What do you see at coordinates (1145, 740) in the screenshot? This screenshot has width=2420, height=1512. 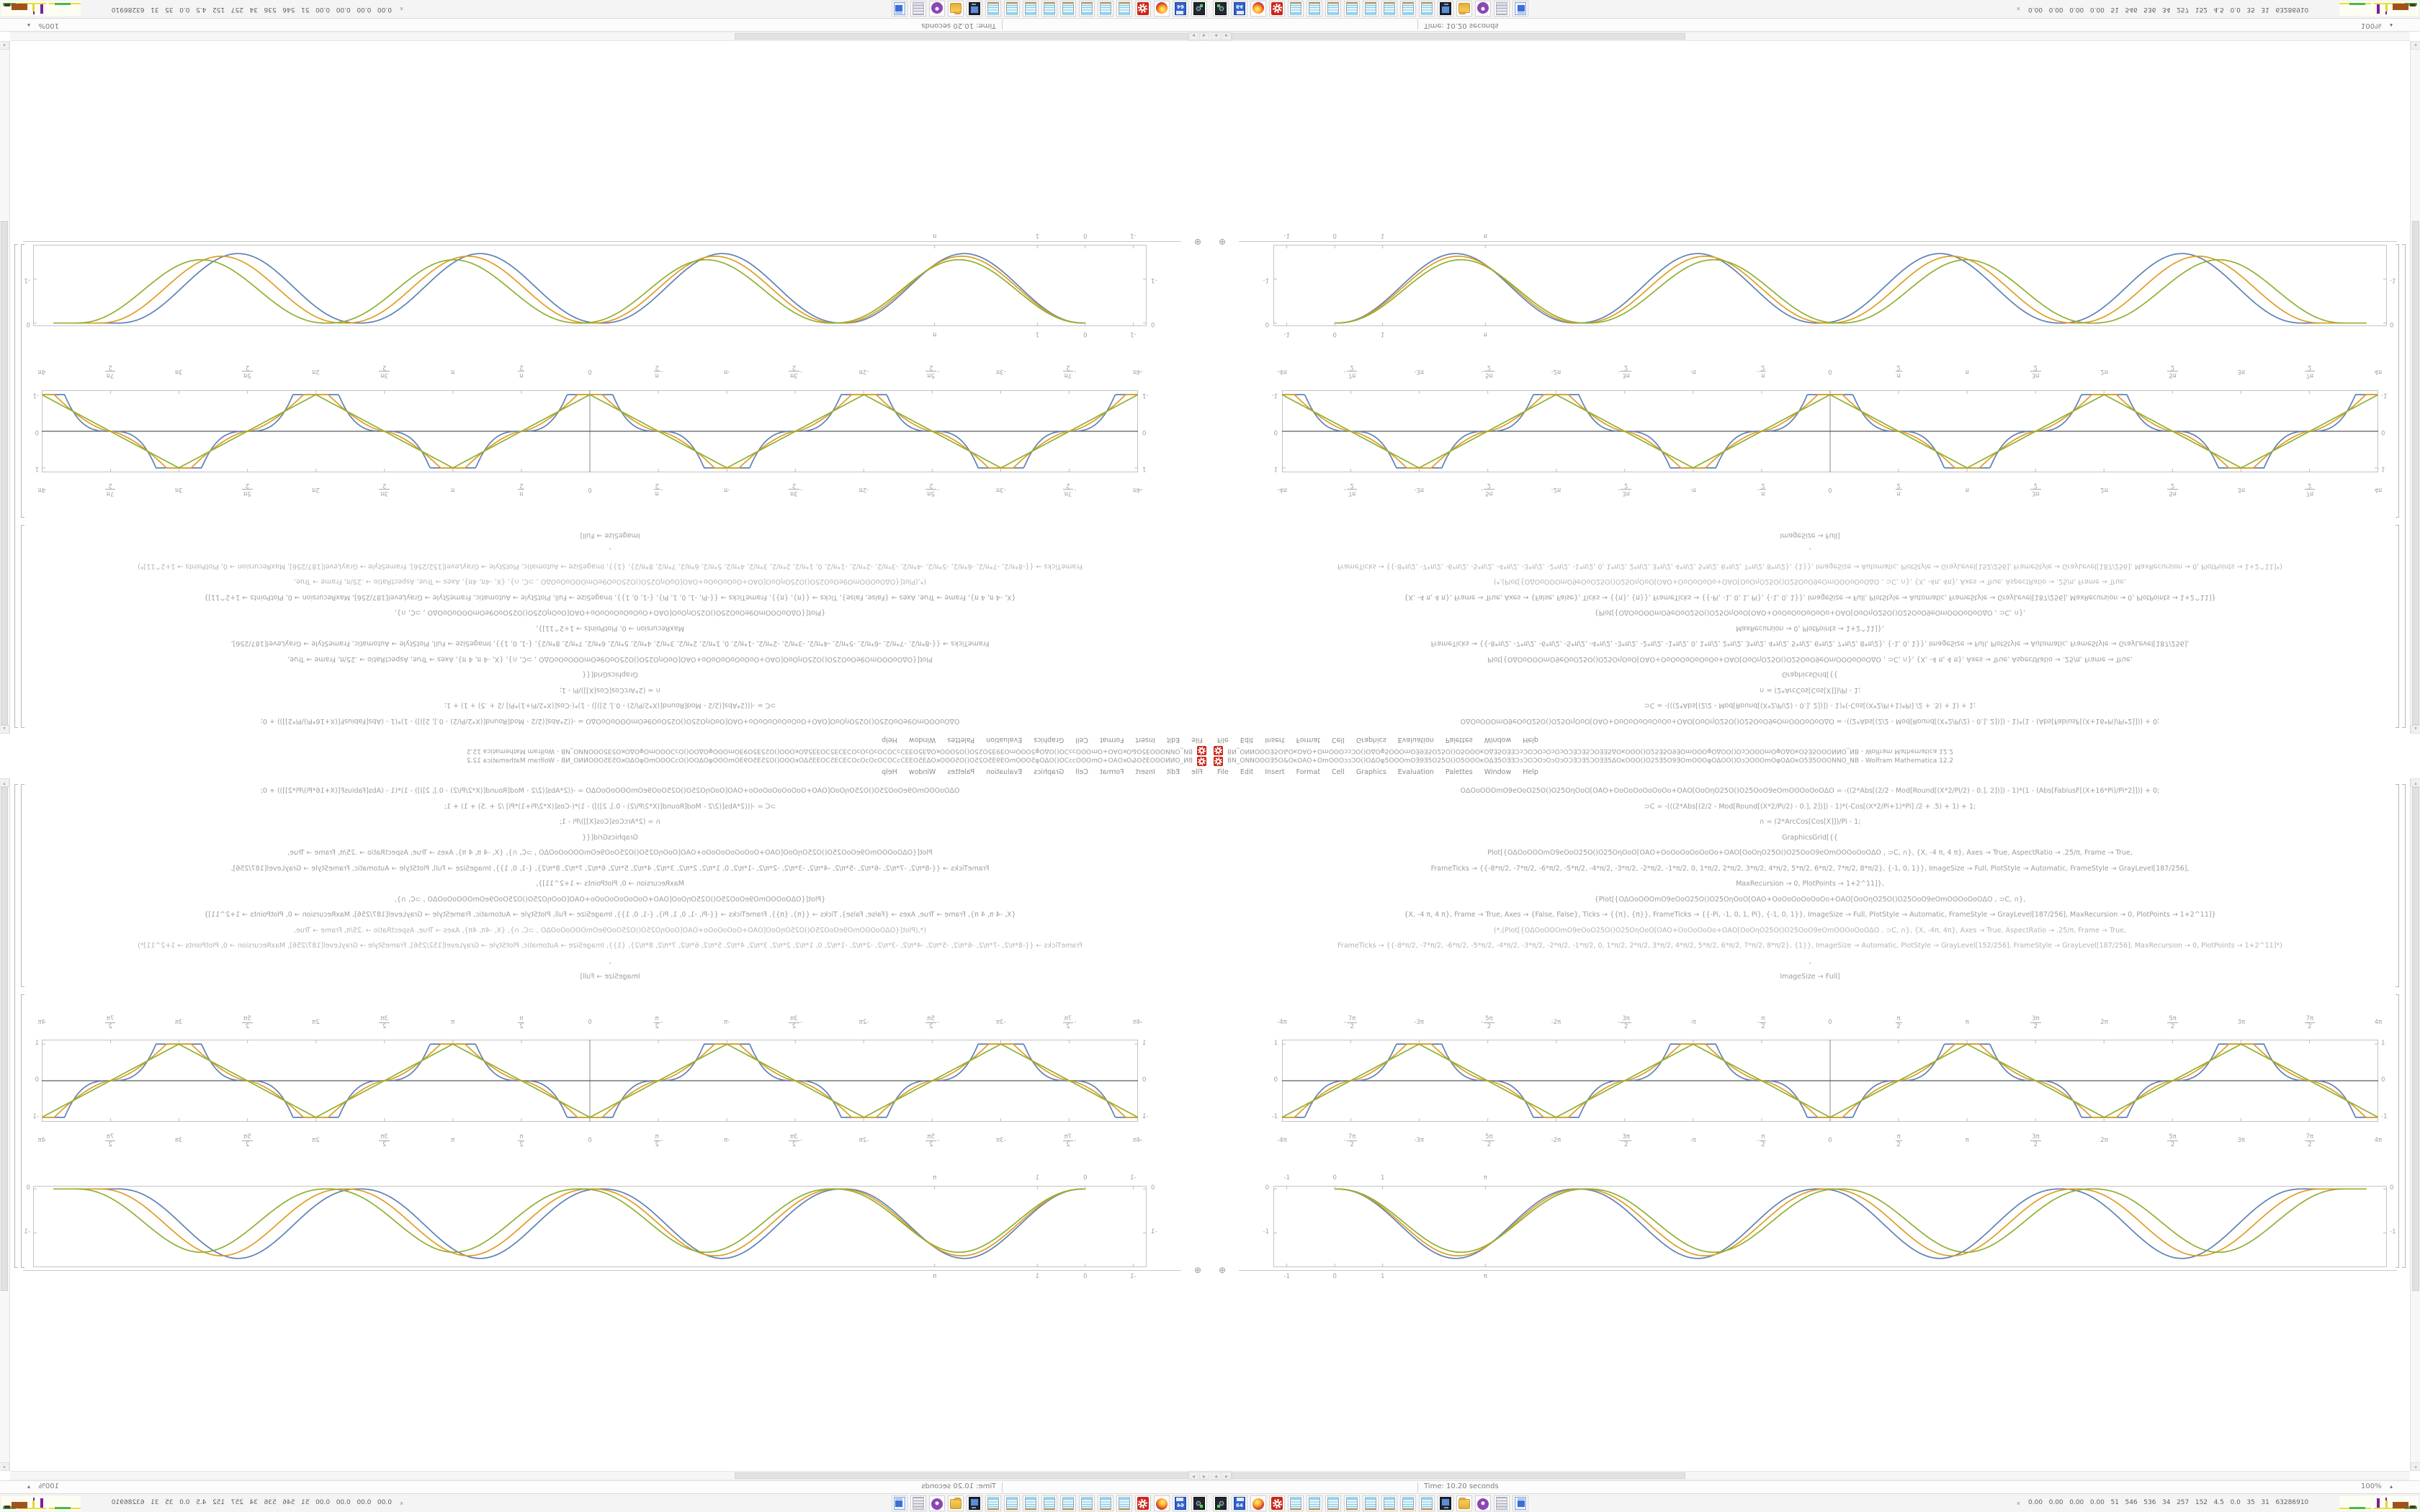 I see `menu-item-insert: Insert` at bounding box center [1145, 740].